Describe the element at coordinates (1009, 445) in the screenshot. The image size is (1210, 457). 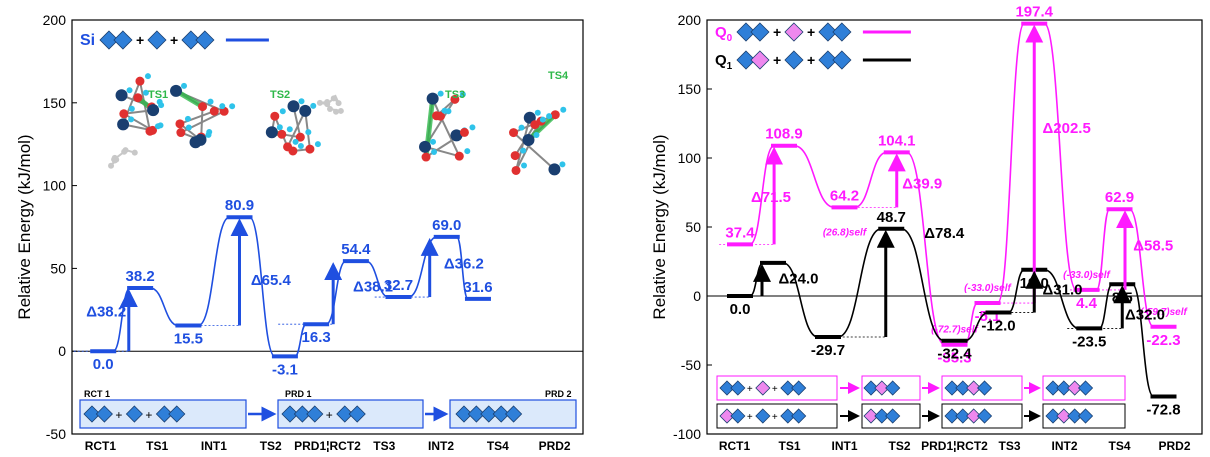
I see `x-tick-label: TS3` at that location.